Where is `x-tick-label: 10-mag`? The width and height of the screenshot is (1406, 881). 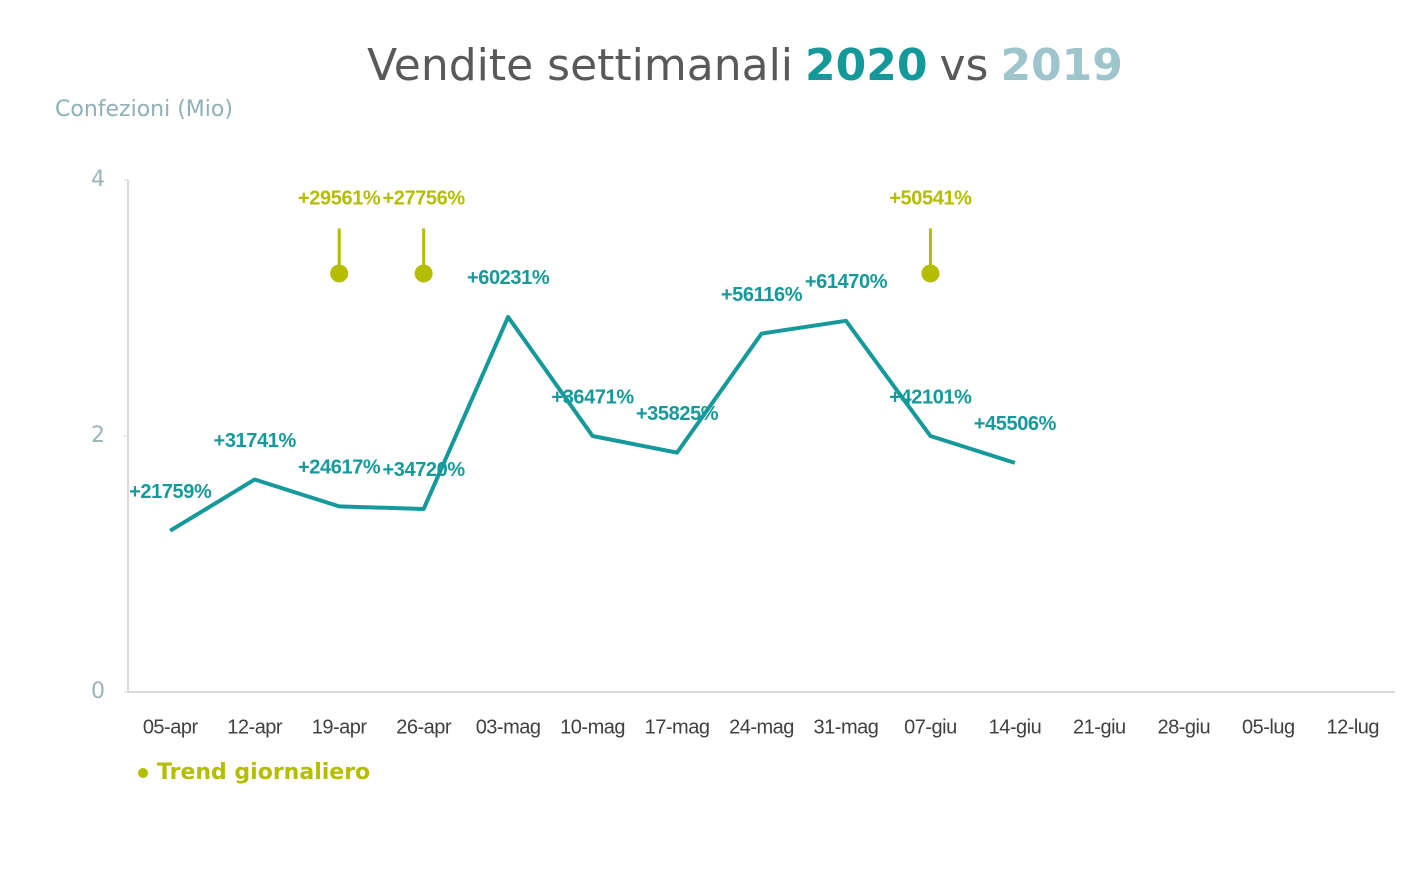
x-tick-label: 10-mag is located at coordinates (592, 727).